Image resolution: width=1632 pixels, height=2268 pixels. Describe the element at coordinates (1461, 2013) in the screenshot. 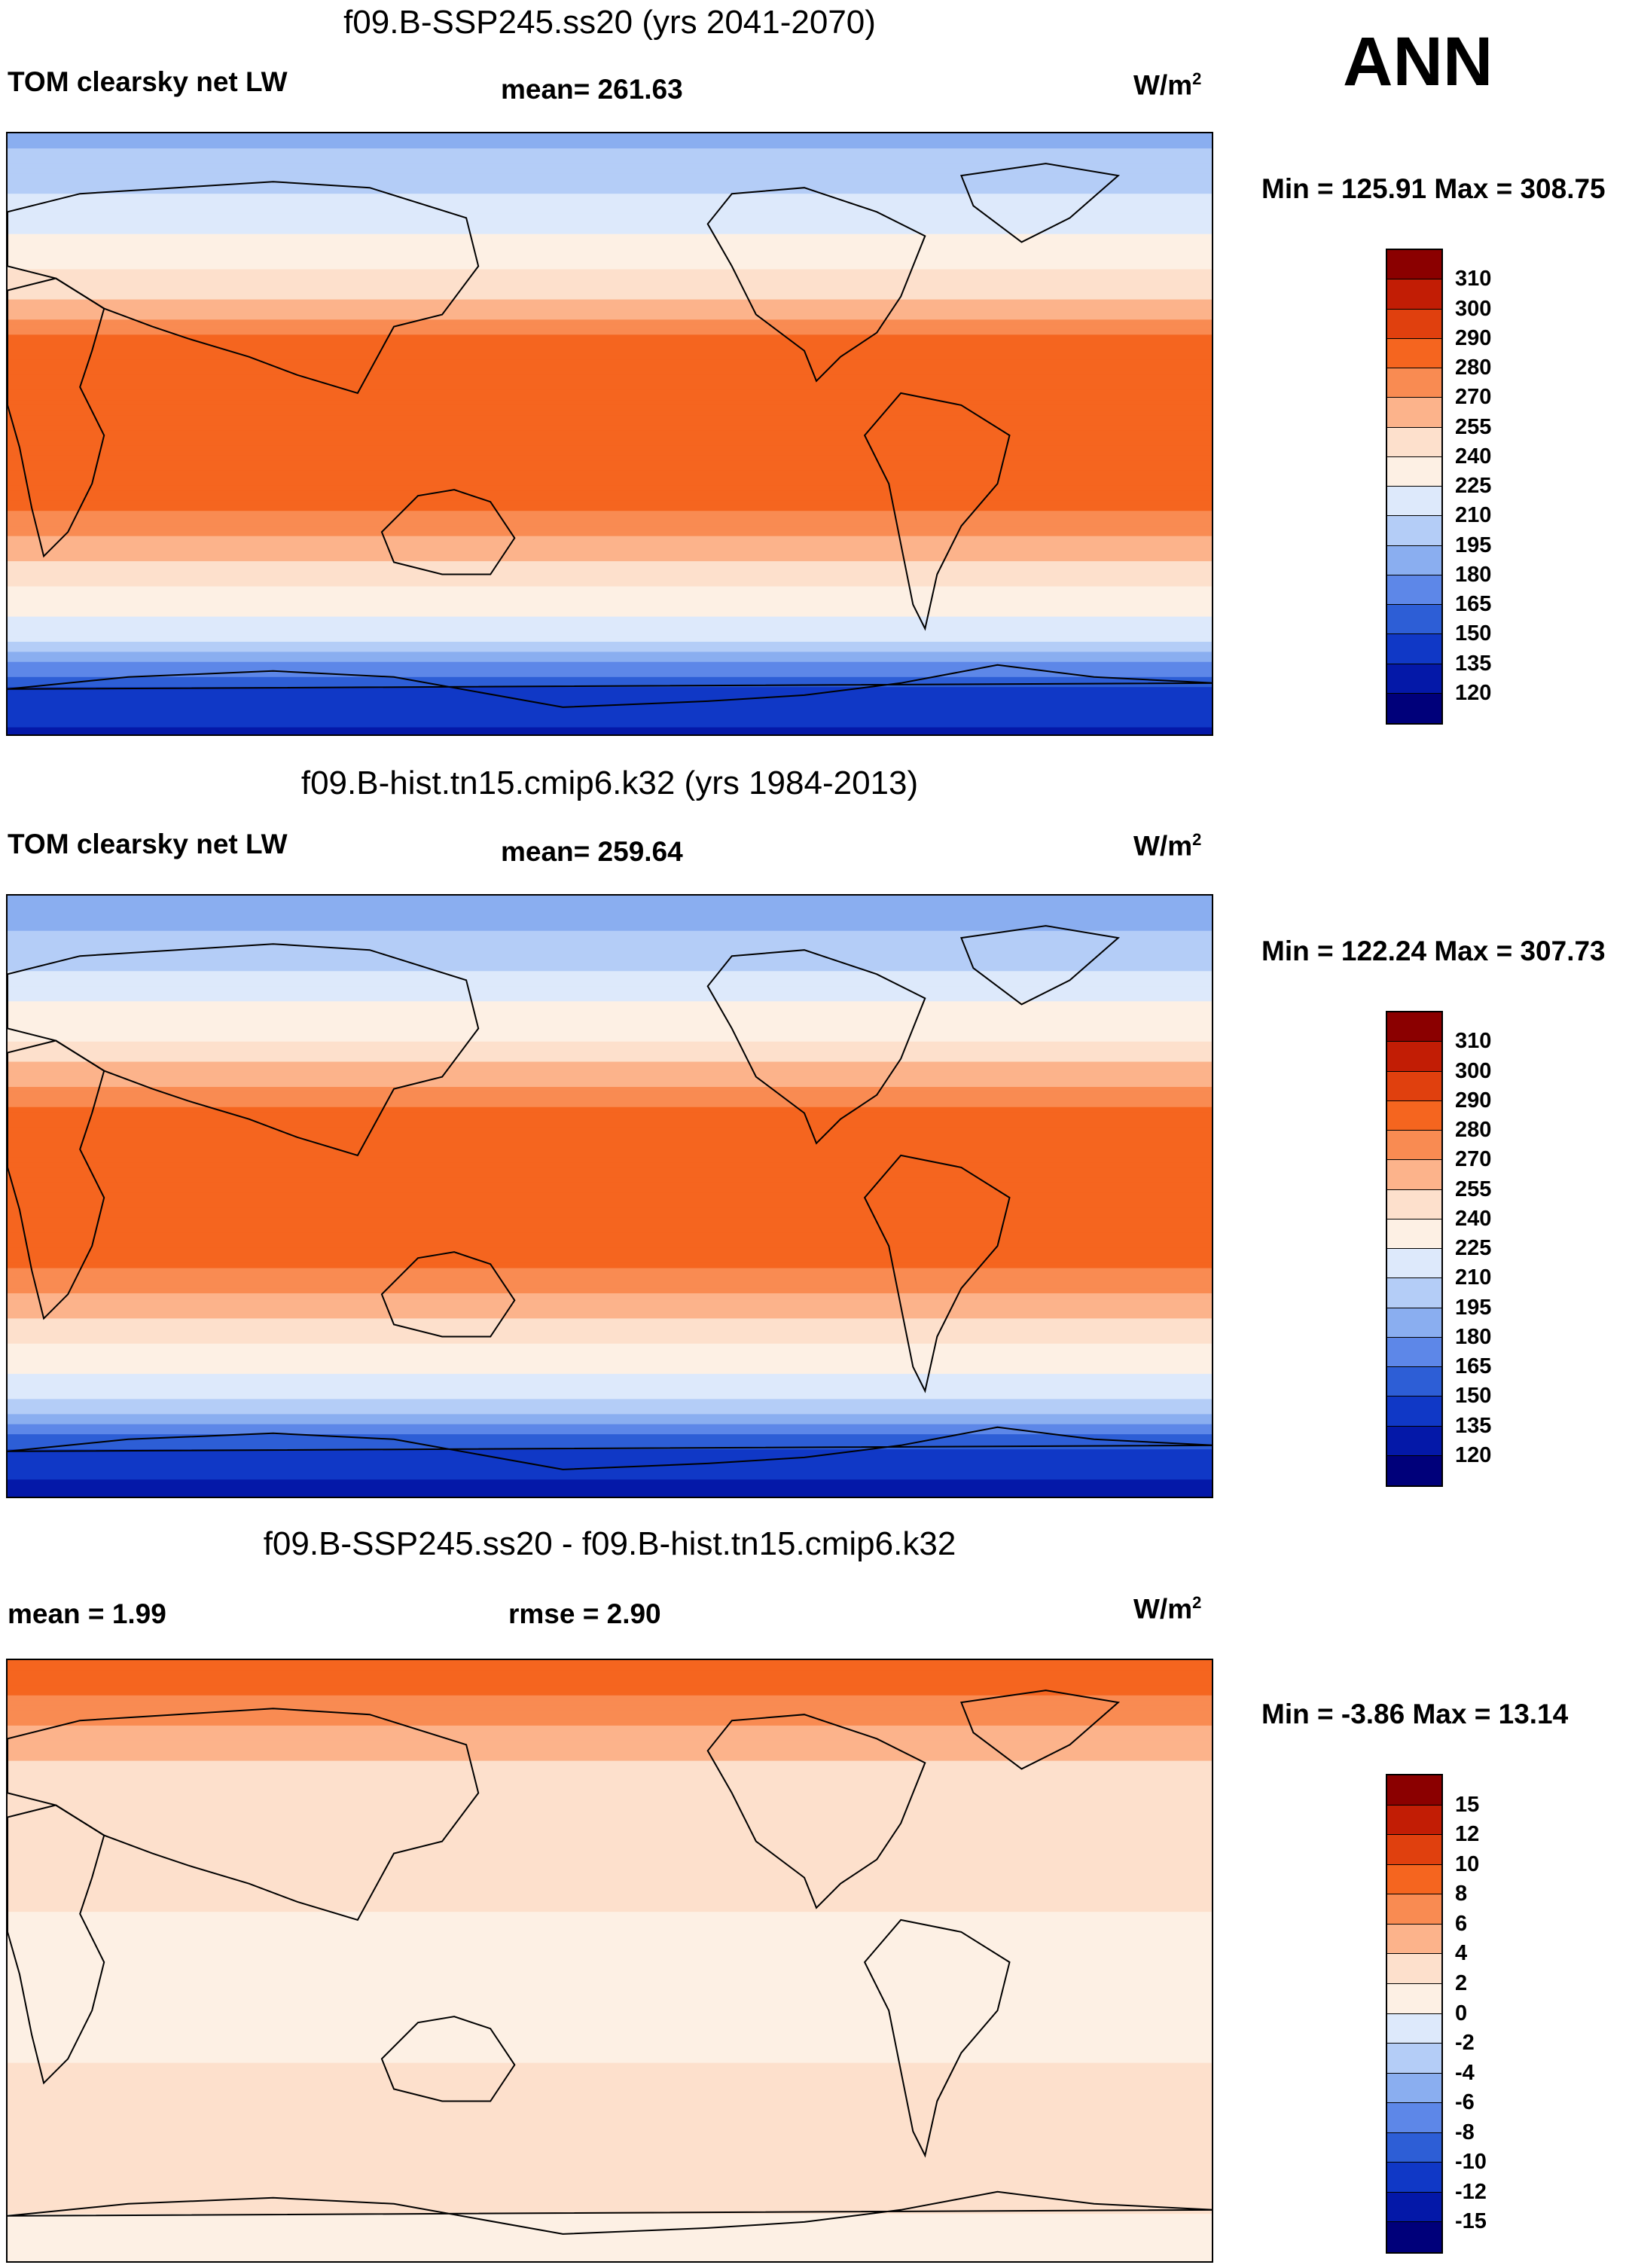

I see `colorbar-tick-label: 0` at that location.